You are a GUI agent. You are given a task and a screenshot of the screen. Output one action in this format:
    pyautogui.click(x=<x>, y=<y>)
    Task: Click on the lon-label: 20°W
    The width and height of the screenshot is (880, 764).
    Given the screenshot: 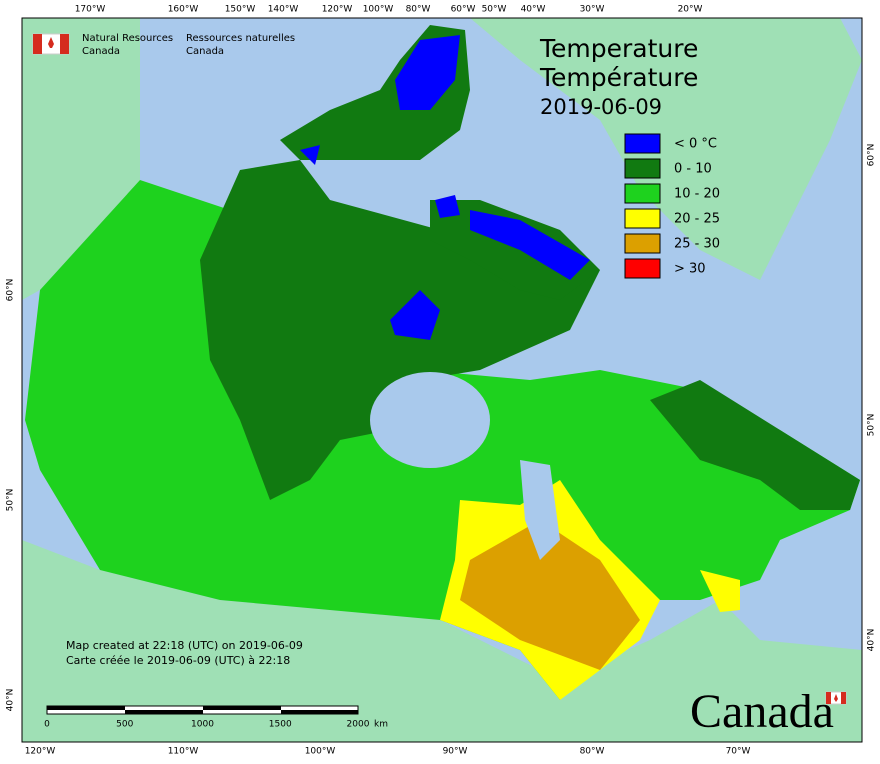 What is the action you would take?
    pyautogui.click(x=690, y=10)
    